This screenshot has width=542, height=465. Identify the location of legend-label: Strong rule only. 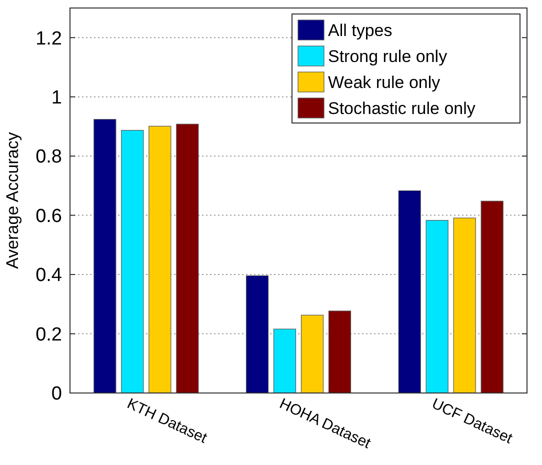
(388, 56).